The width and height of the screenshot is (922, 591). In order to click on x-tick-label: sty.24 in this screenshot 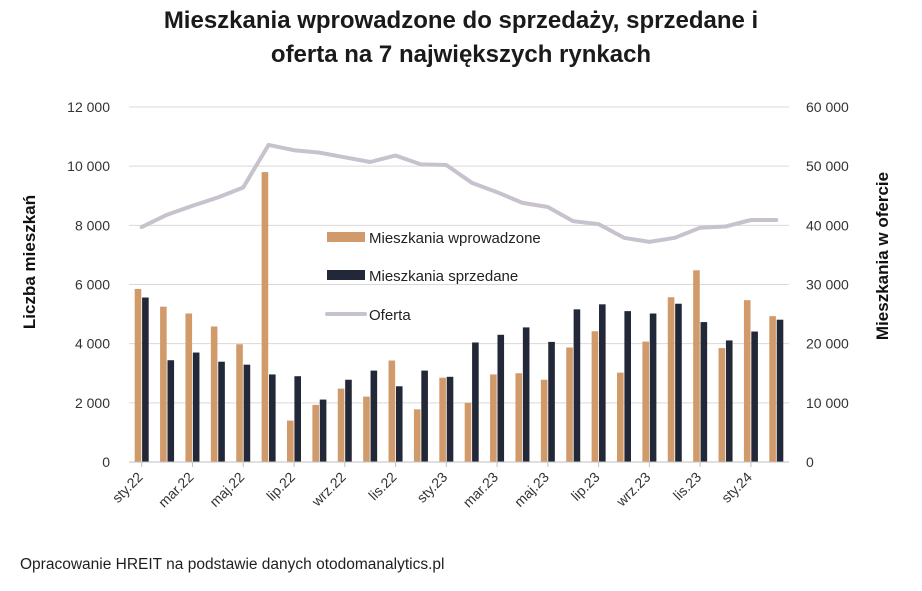, I will do `click(736, 487)`.